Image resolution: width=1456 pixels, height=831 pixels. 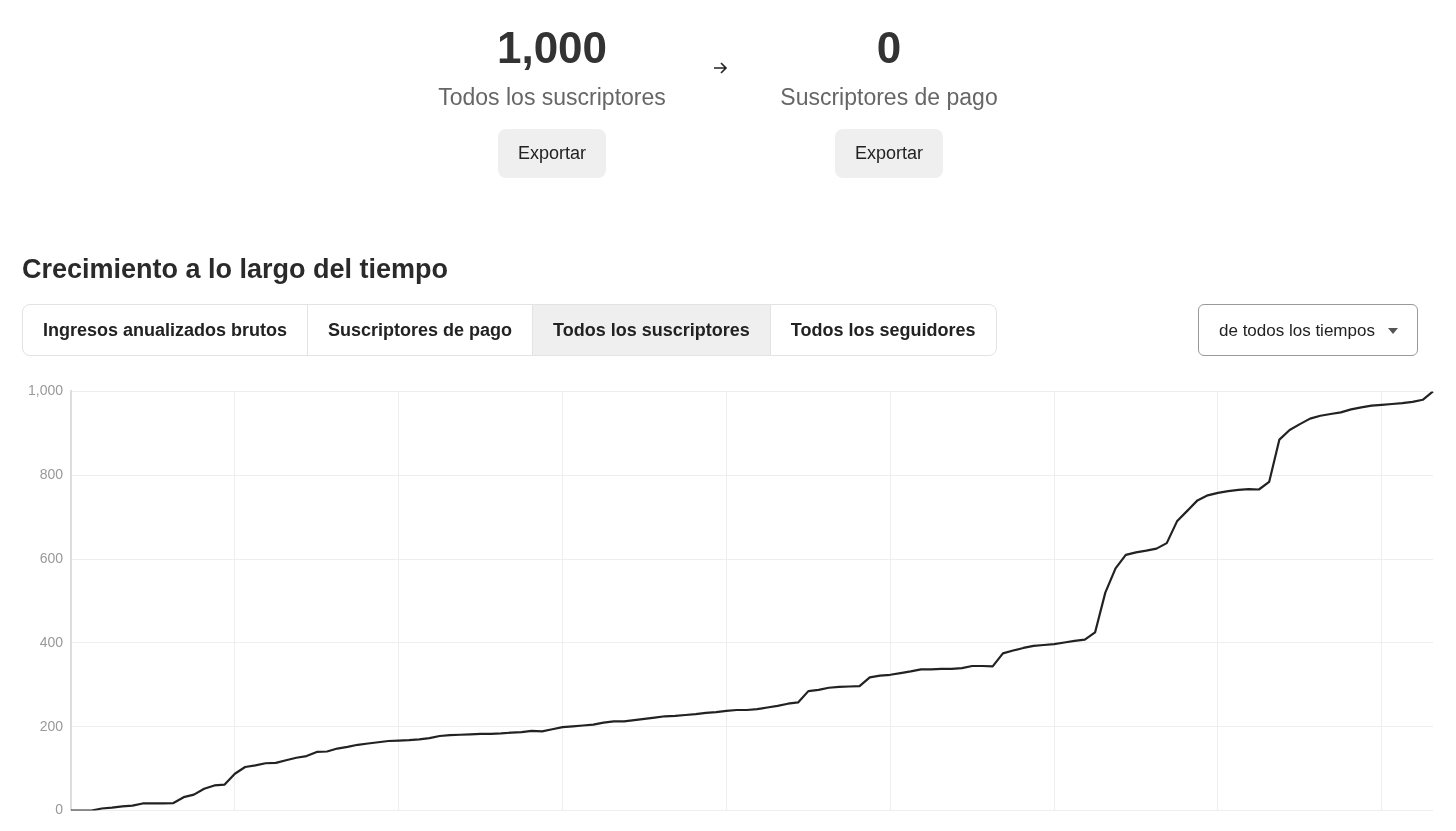 I want to click on text: 1,000, so click(x=552, y=48).